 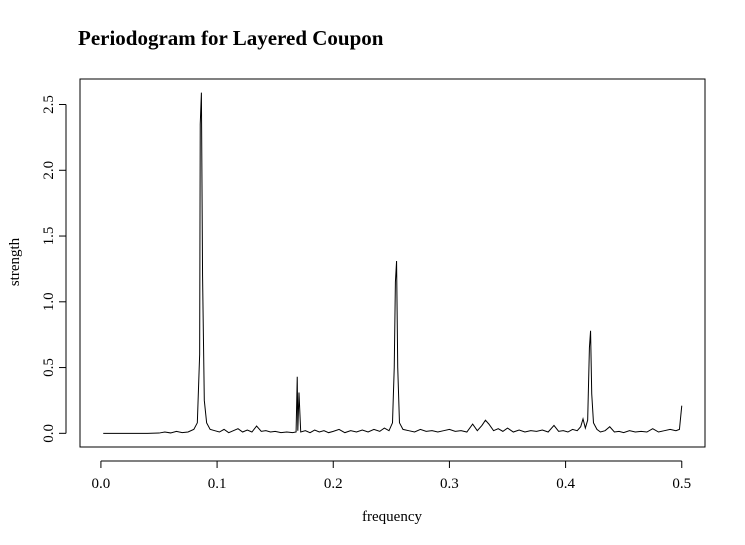 I want to click on y-axis-label: strength, so click(x=15, y=261).